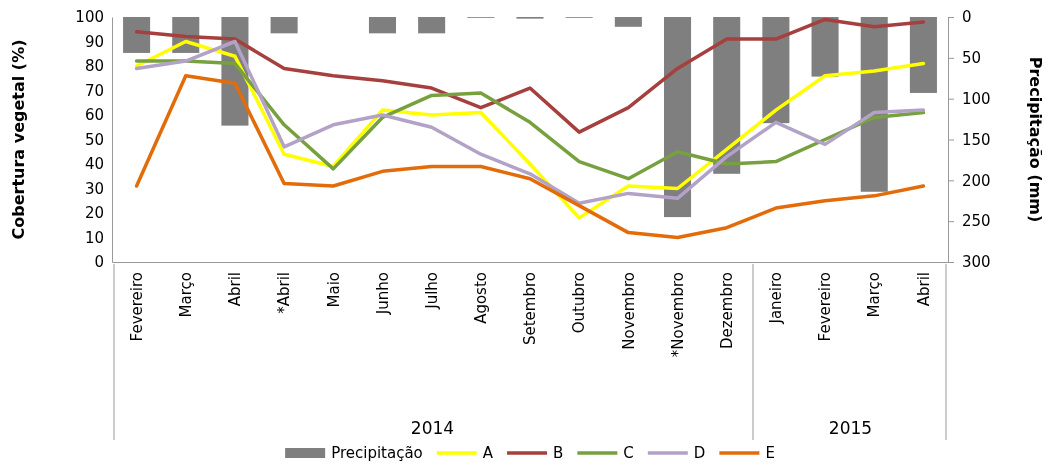 Image resolution: width=1046 pixels, height=464 pixels. Describe the element at coordinates (677, 315) in the screenshot. I see `x-tick-label: *Novembro` at that location.